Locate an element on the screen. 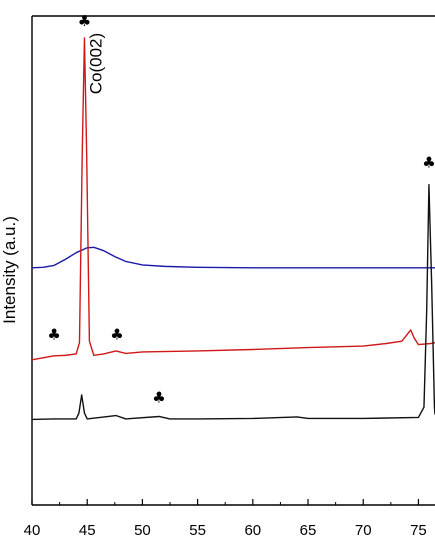  x-tick-label: 40 is located at coordinates (32, 530).